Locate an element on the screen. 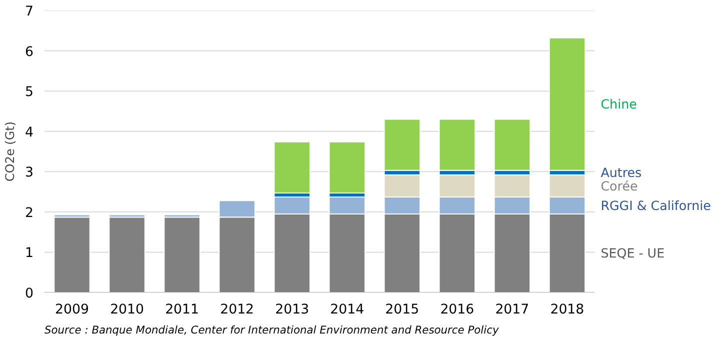 Image resolution: width=723 pixels, height=341 pixels. source-note: Source : Banque Mondiale, Center for International Environment and Resource Policy is located at coordinates (272, 330).